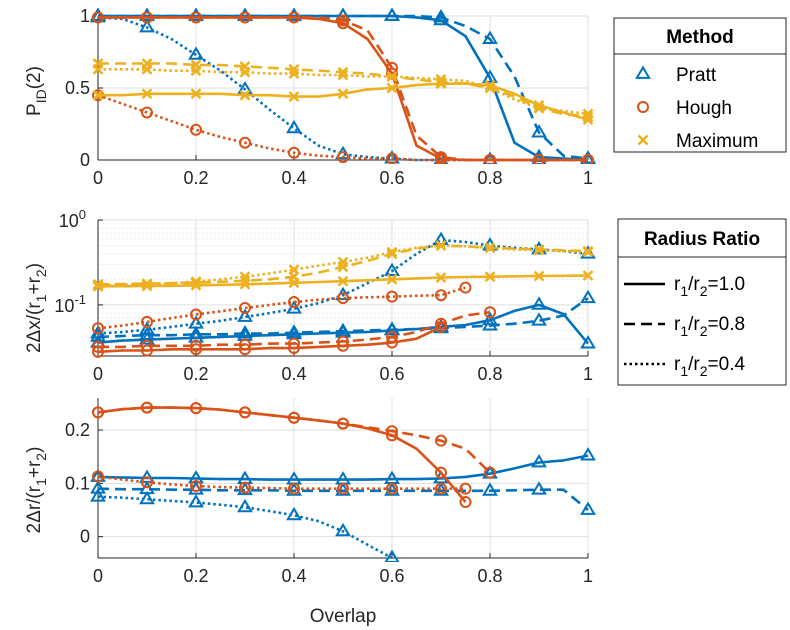 Image resolution: width=790 pixels, height=630 pixels. What do you see at coordinates (702, 302) in the screenshot?
I see `legend-ratio: Radius Ratio r1/r2=1.0 r1/r2=0.8 r1/r2=0.4` at bounding box center [702, 302].